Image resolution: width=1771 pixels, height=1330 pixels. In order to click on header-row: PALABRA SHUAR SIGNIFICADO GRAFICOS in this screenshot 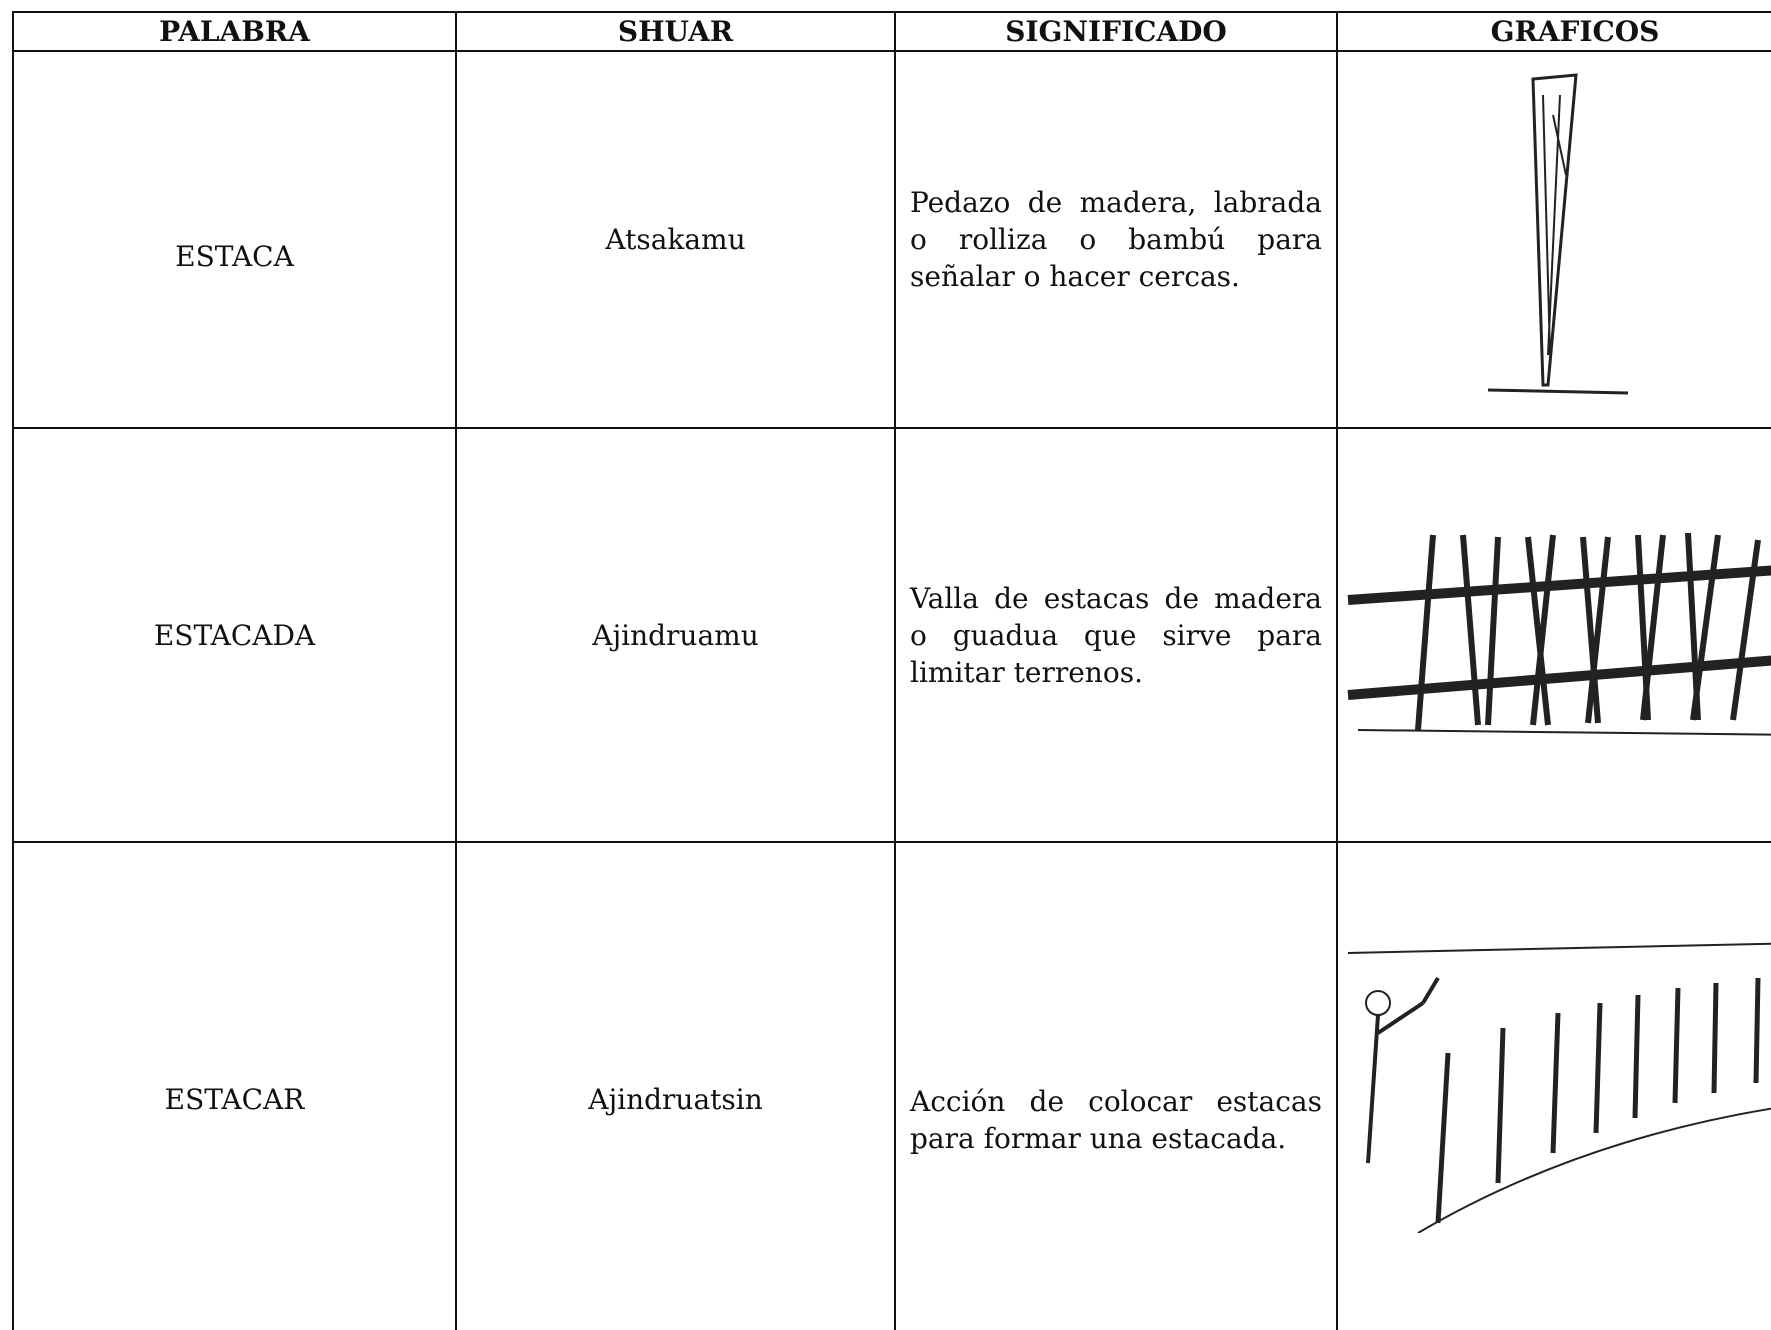, I will do `click(891, 31)`.